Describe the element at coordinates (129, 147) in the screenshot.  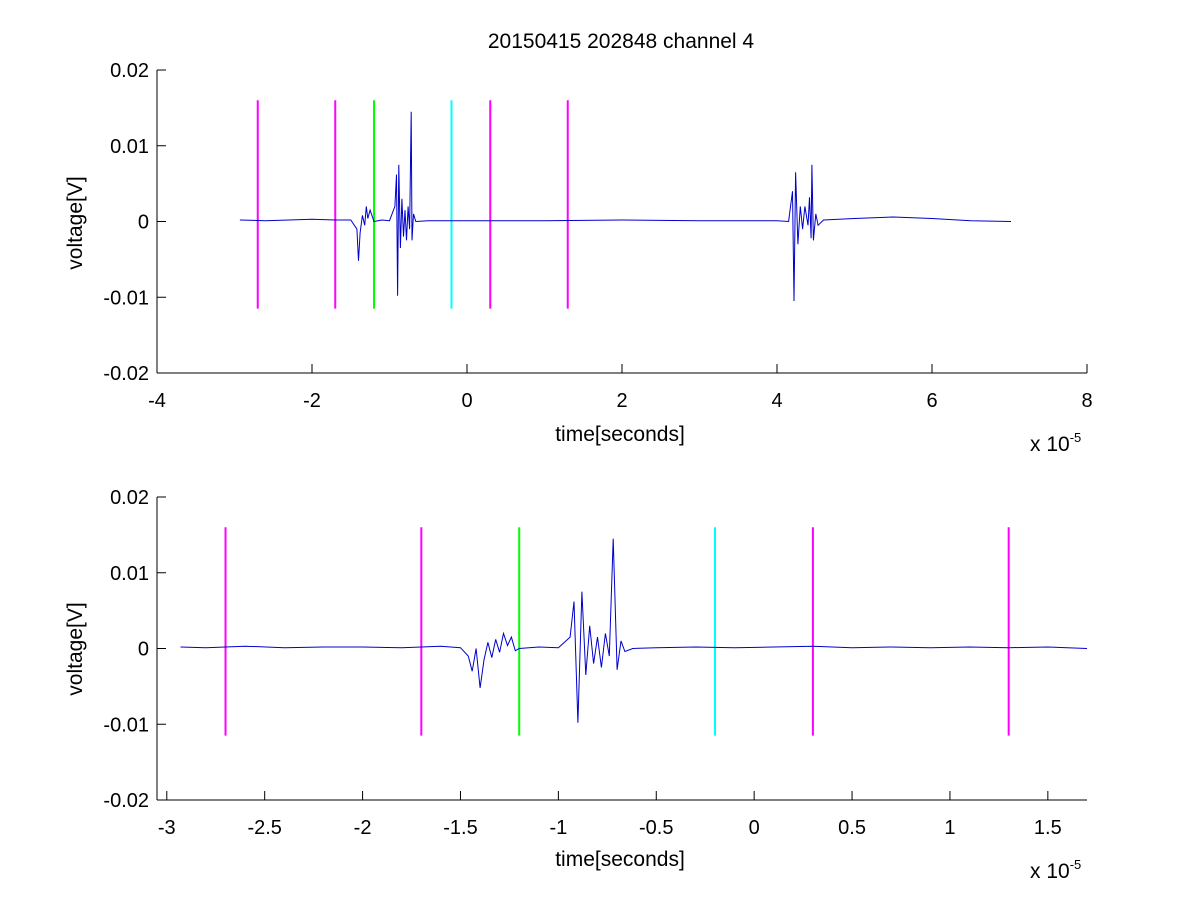
I see `top-y-tick-label: 0.01` at that location.